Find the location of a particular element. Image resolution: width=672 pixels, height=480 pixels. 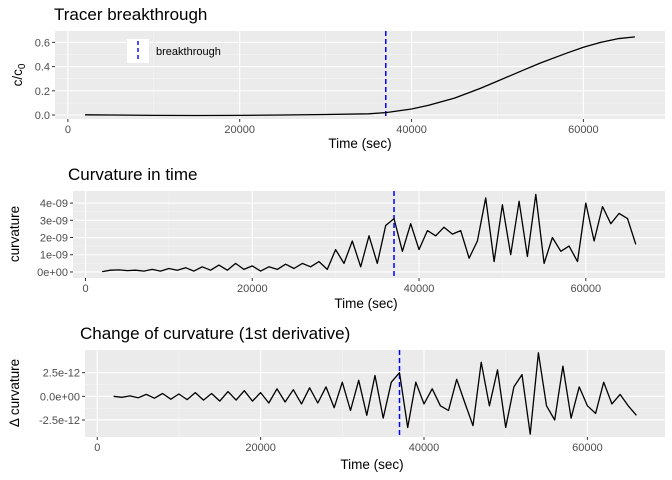

y-tick-label: 2e-09 is located at coordinates (54, 239).